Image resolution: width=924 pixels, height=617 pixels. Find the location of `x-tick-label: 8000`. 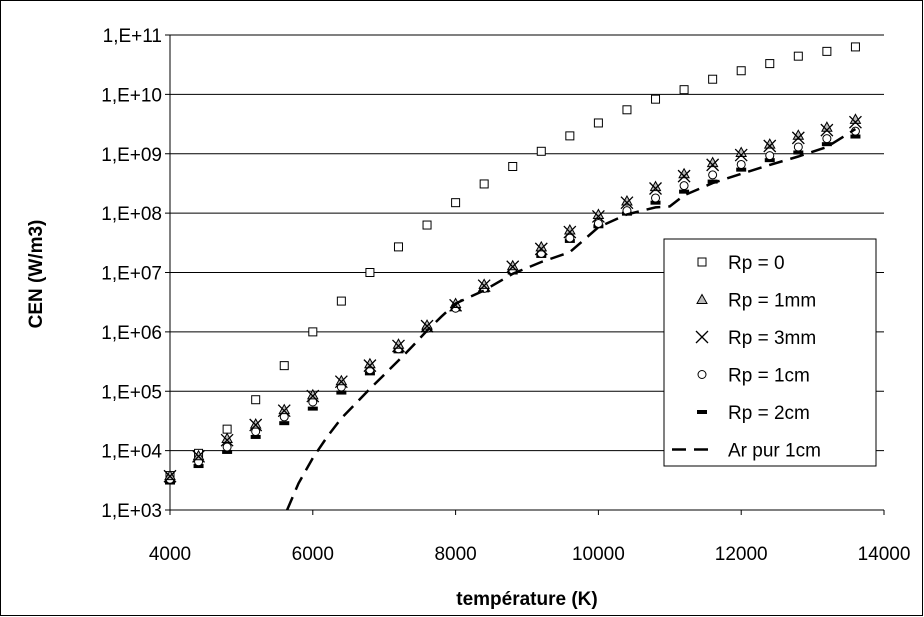

x-tick-label: 8000 is located at coordinates (455, 554).